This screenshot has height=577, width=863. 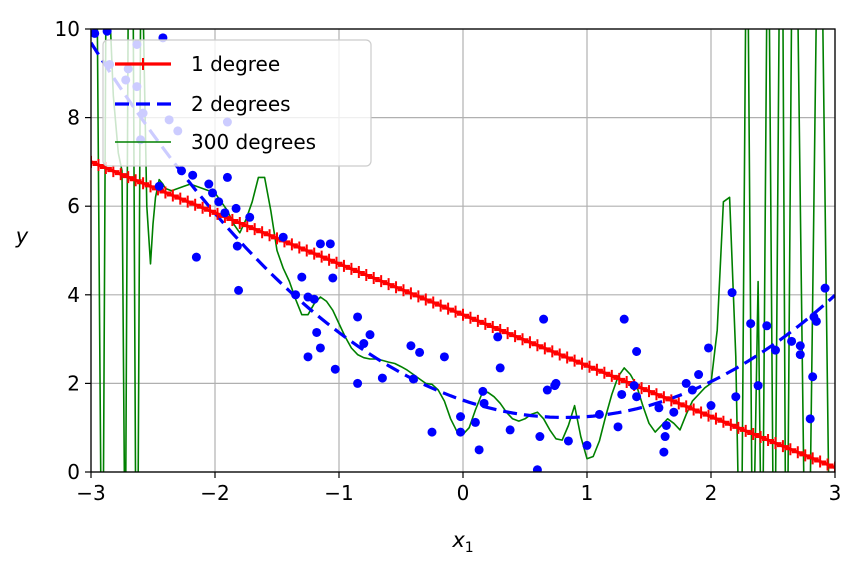 I want to click on legend-label-300-degrees: 300 degrees, so click(x=253, y=142).